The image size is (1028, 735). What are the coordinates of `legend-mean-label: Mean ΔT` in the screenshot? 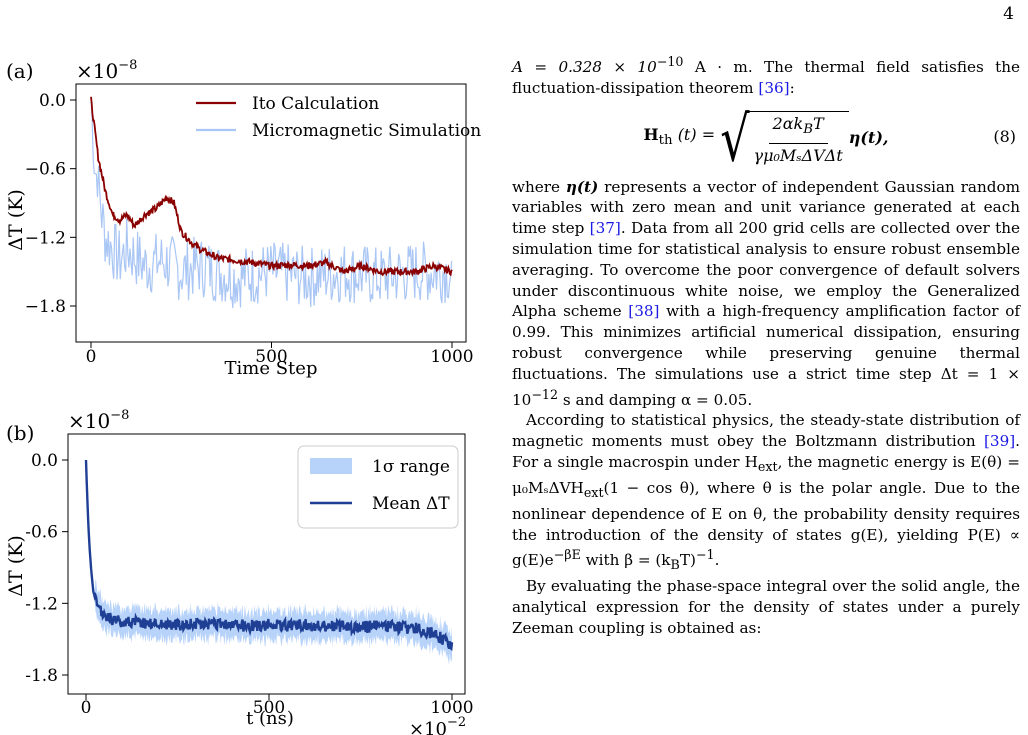 It's located at (411, 504).